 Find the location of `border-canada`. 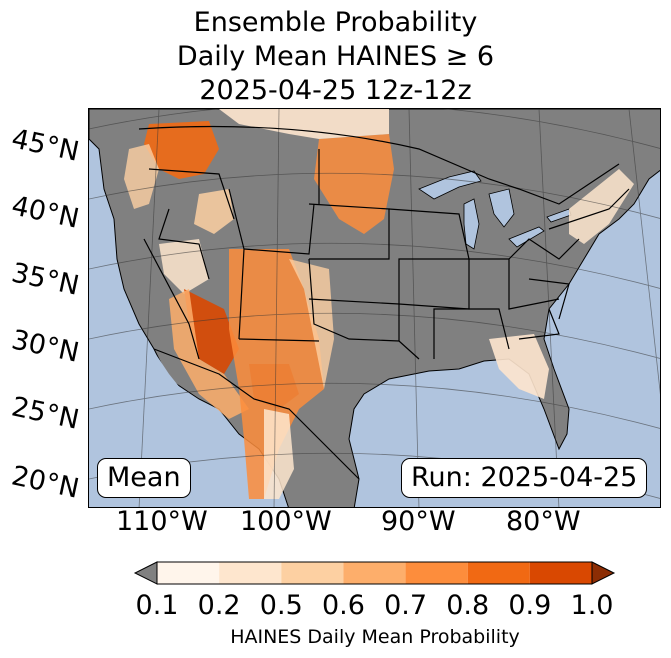

border-canada is located at coordinates (379, 165).